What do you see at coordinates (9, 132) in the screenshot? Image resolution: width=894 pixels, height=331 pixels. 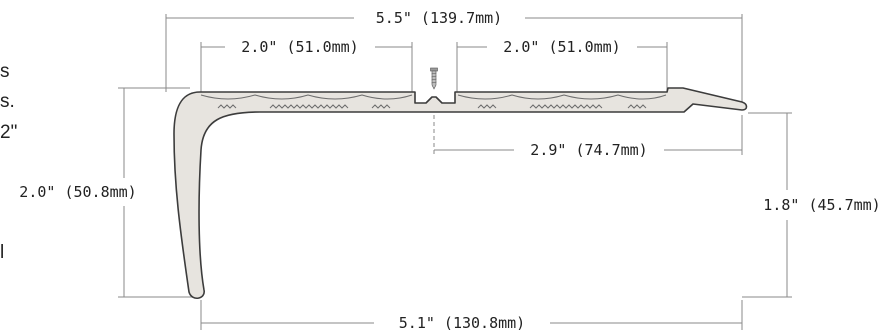 I see `cropped-text-line-3: 2"` at bounding box center [9, 132].